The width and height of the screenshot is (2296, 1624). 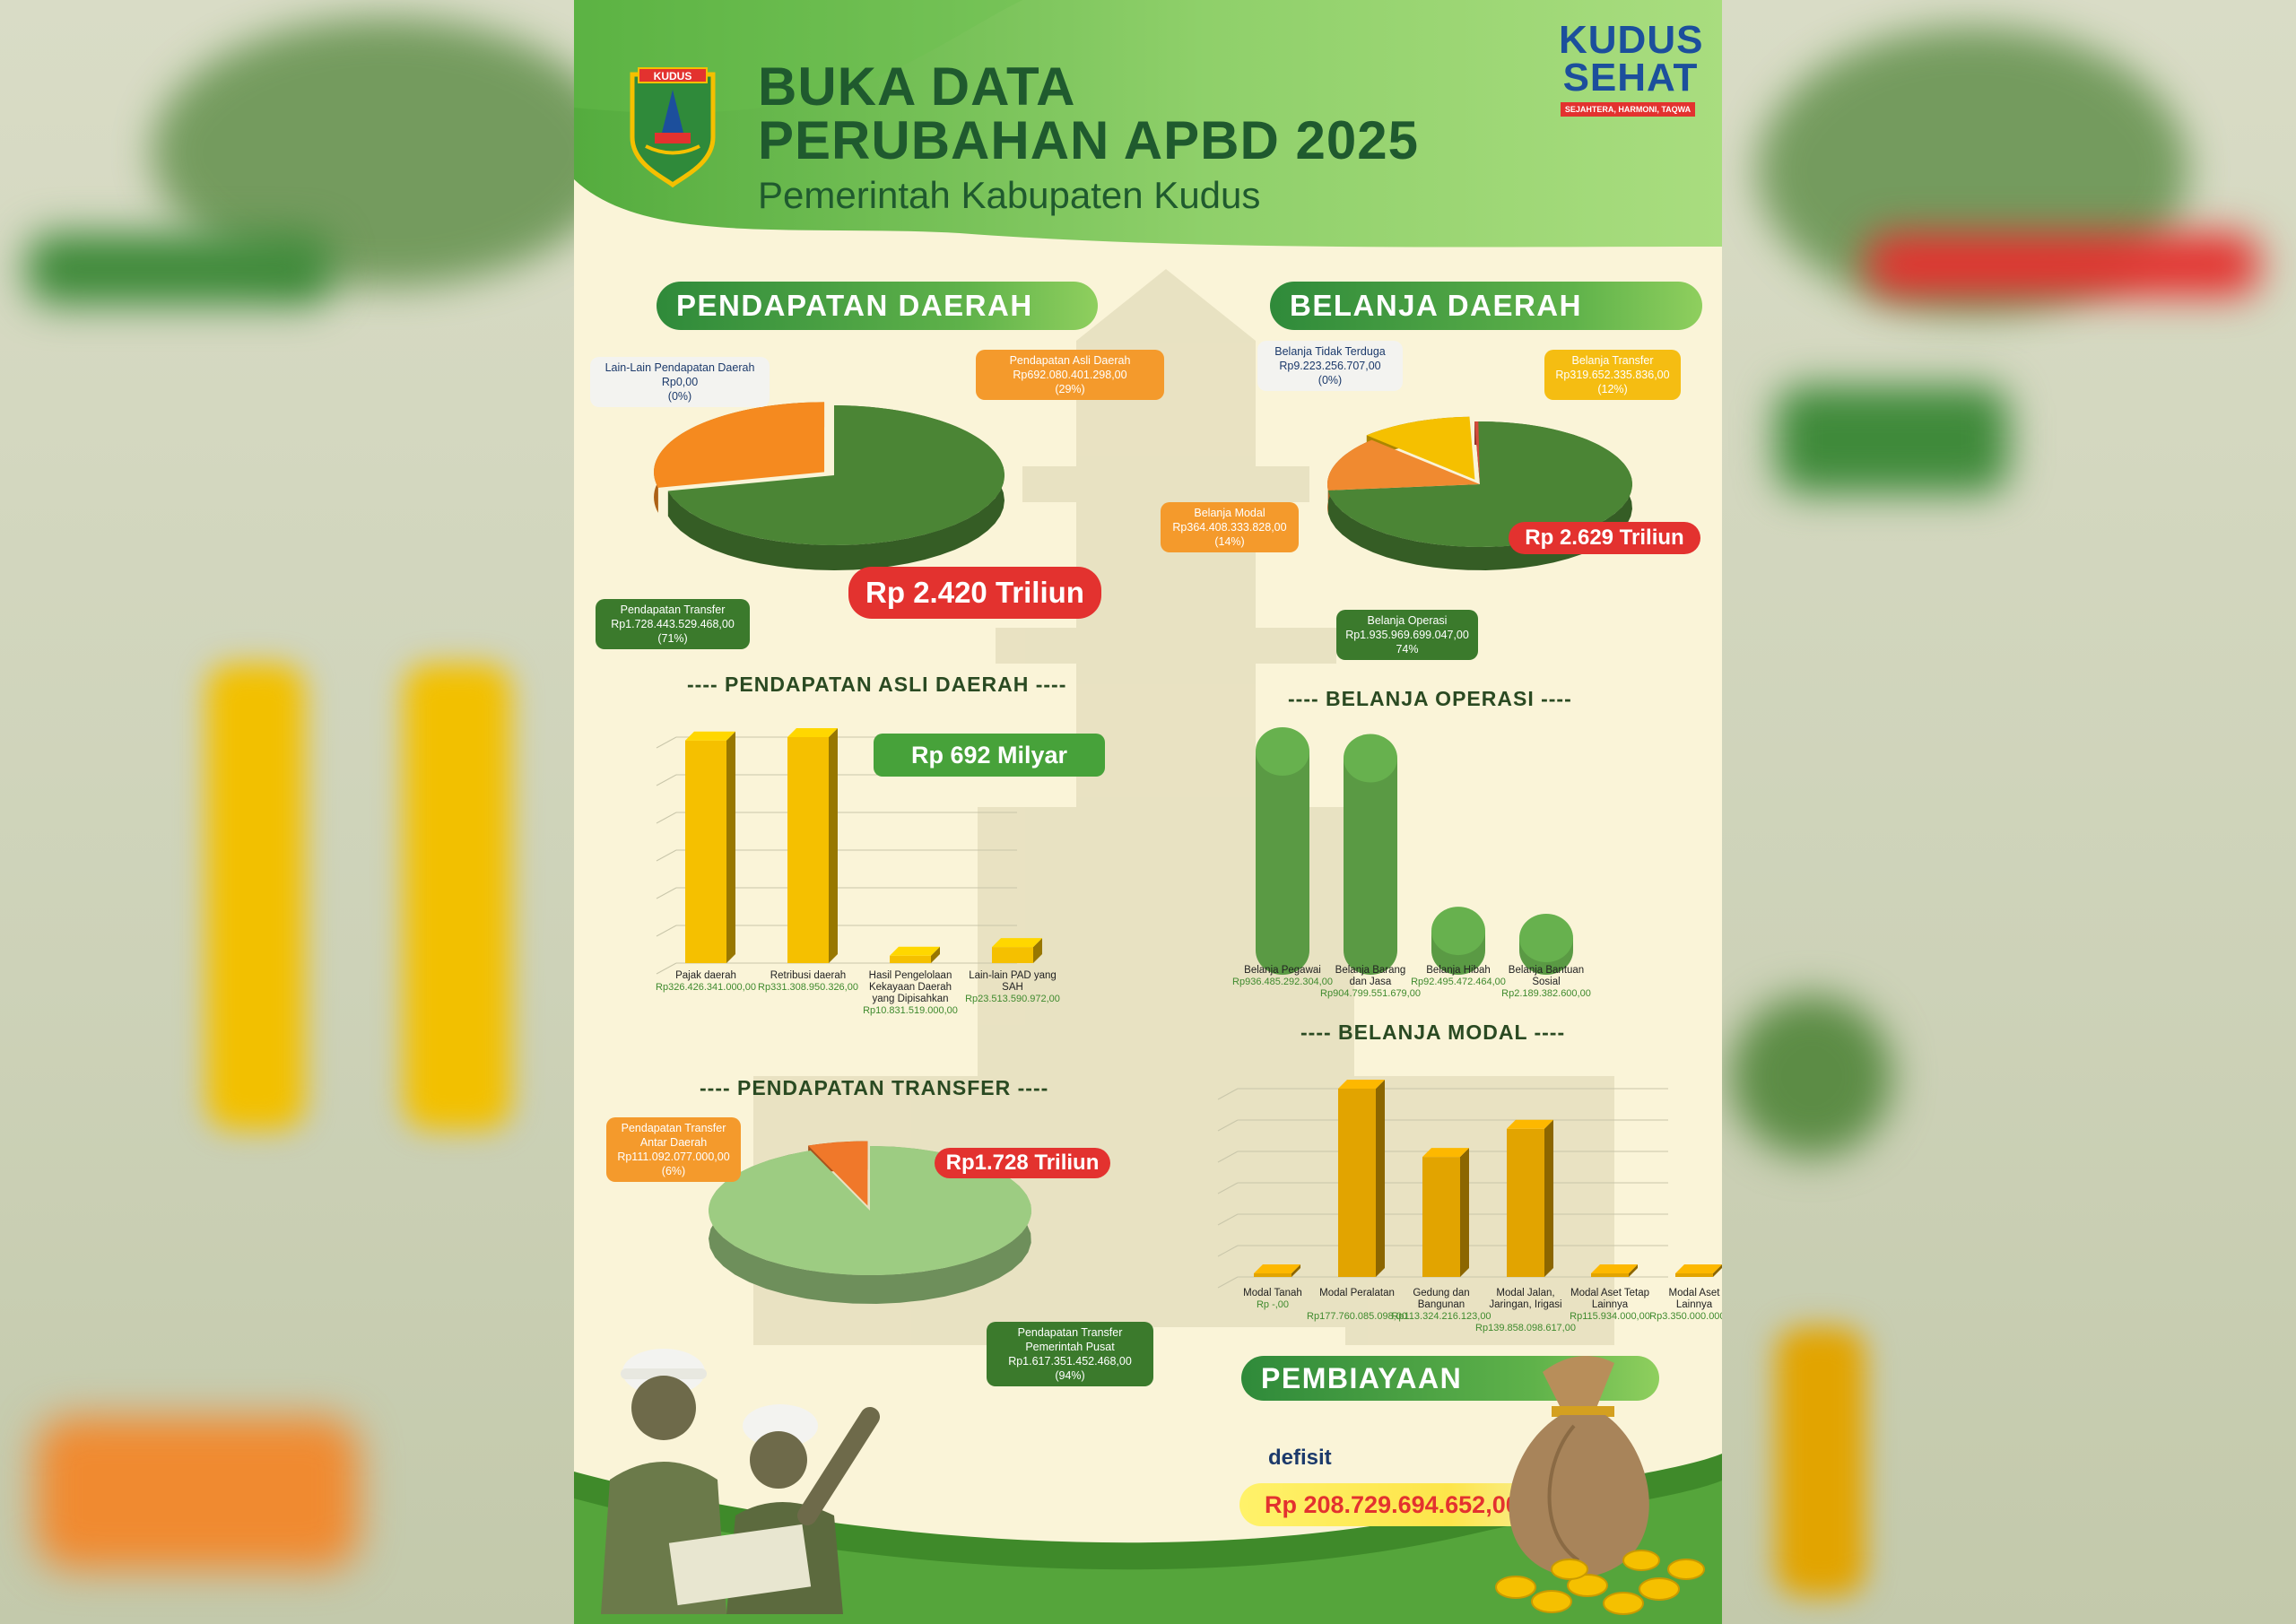 What do you see at coordinates (673, 127) in the screenshot?
I see `kudus-crest-icon: KUDUS` at bounding box center [673, 127].